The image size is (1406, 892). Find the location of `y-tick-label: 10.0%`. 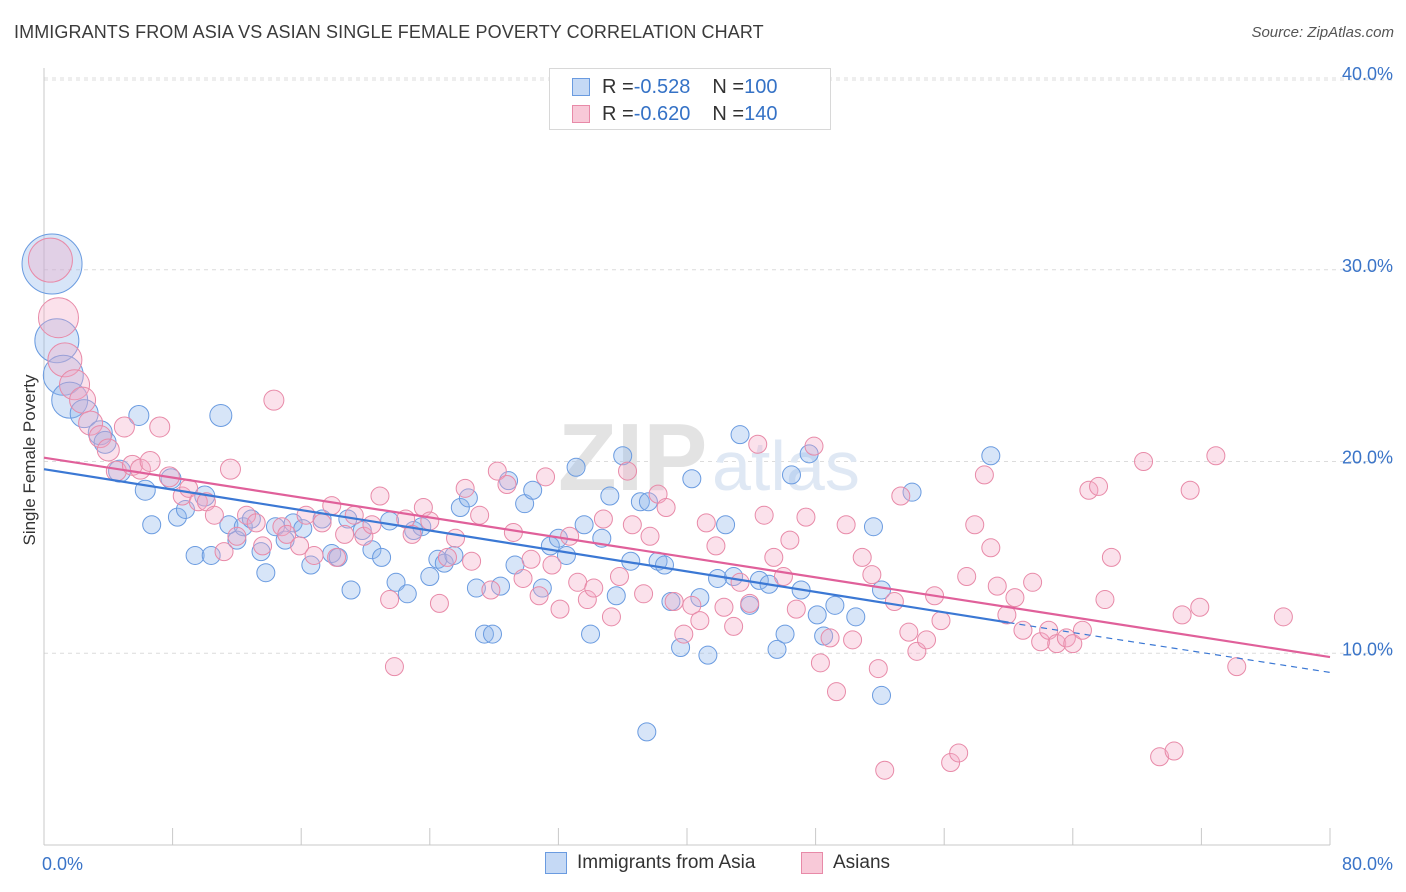

y-tick-label: 10.0% is located at coordinates (1367, 649).